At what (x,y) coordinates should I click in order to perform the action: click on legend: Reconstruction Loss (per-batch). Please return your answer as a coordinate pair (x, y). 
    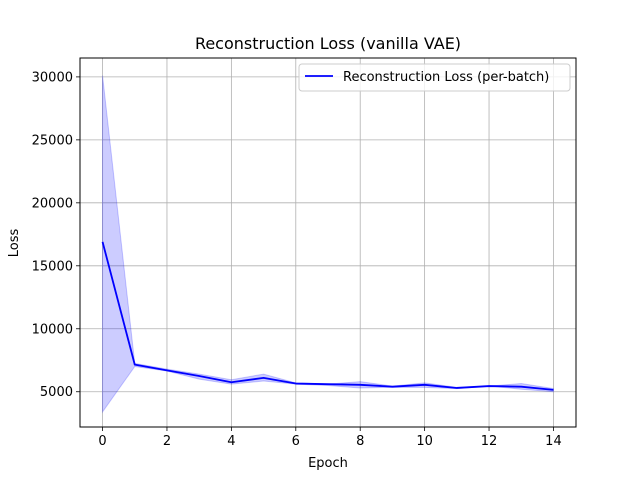
    Looking at the image, I should click on (434, 77).